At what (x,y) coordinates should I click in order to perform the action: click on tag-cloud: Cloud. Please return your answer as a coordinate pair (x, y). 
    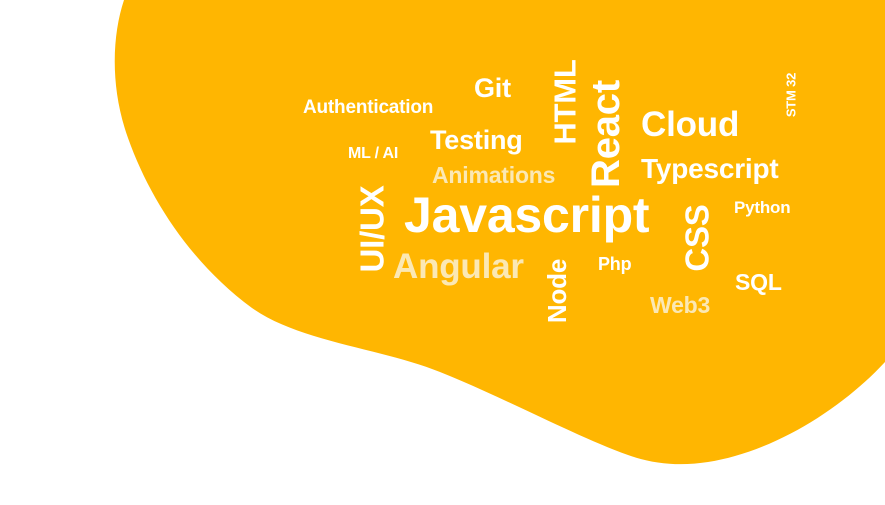
    Looking at the image, I should click on (690, 124).